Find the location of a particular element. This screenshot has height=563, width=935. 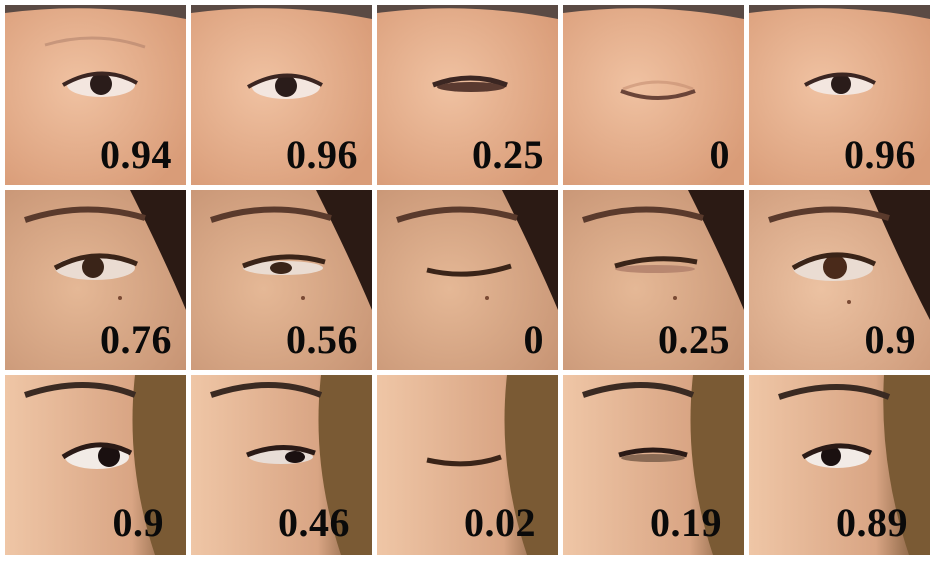

eye-crop-r2-c3: 0 is located at coordinates (467, 280).